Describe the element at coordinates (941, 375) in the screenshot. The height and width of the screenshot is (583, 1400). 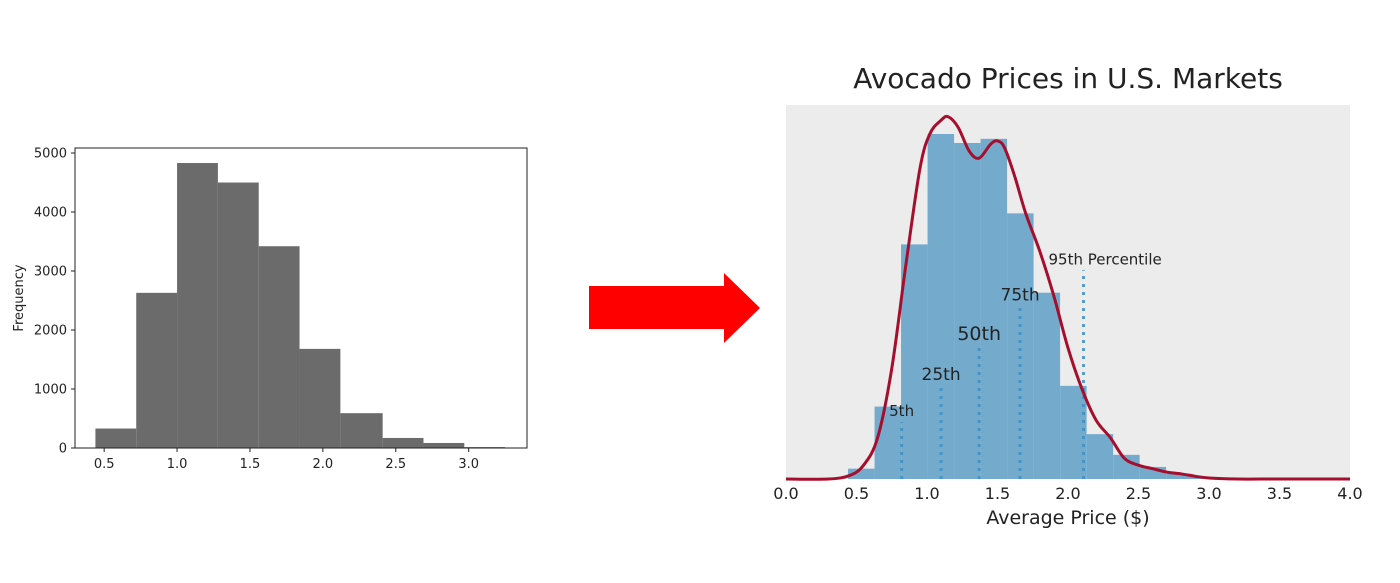
I see `percentile-label: 25th` at that location.